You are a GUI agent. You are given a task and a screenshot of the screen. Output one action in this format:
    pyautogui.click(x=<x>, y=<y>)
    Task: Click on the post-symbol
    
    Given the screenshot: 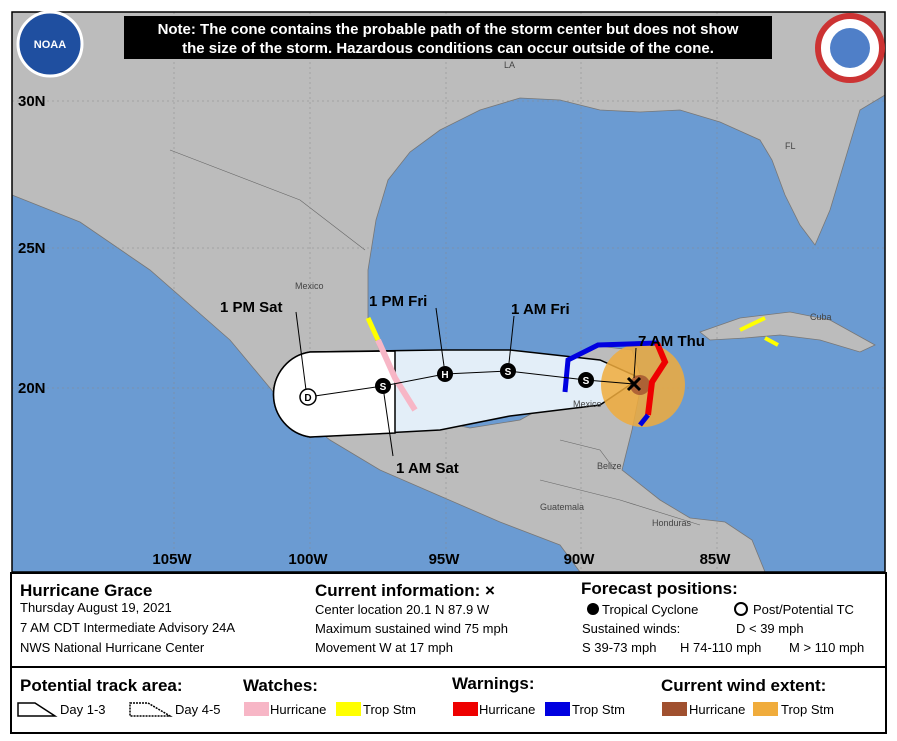 What is the action you would take?
    pyautogui.click(x=741, y=609)
    